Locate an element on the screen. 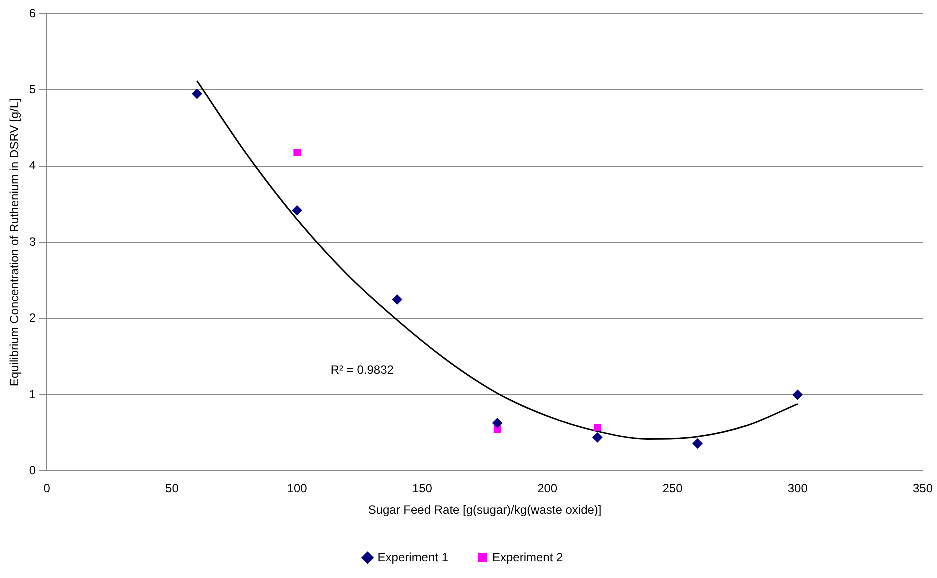  y-tick-label: 3 is located at coordinates (32, 241).